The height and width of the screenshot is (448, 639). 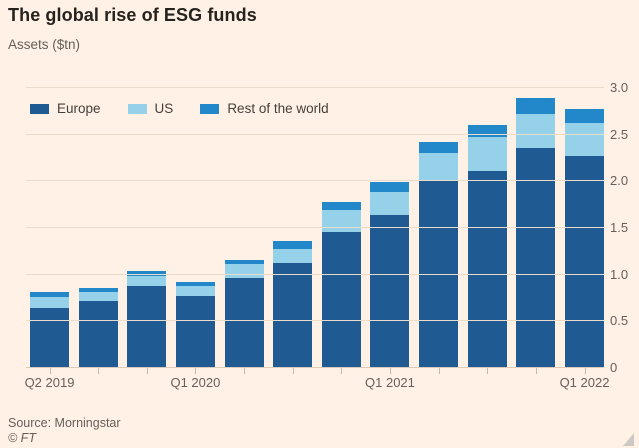 What do you see at coordinates (150, 108) in the screenshot?
I see `legend-item-us: US` at bounding box center [150, 108].